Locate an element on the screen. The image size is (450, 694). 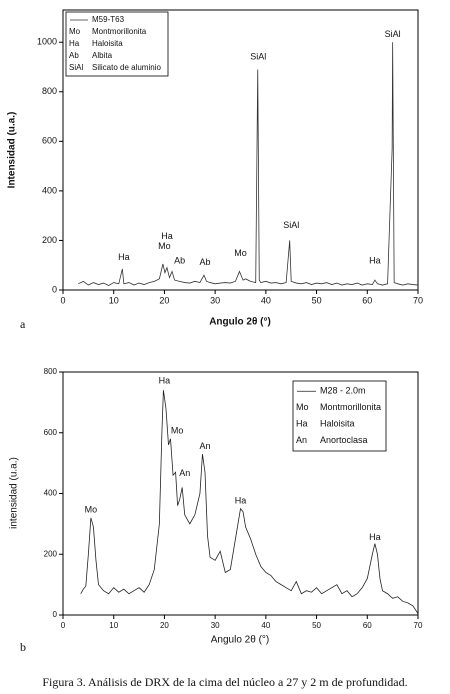
legend-label: M28 - 2.0m is located at coordinates (343, 391).